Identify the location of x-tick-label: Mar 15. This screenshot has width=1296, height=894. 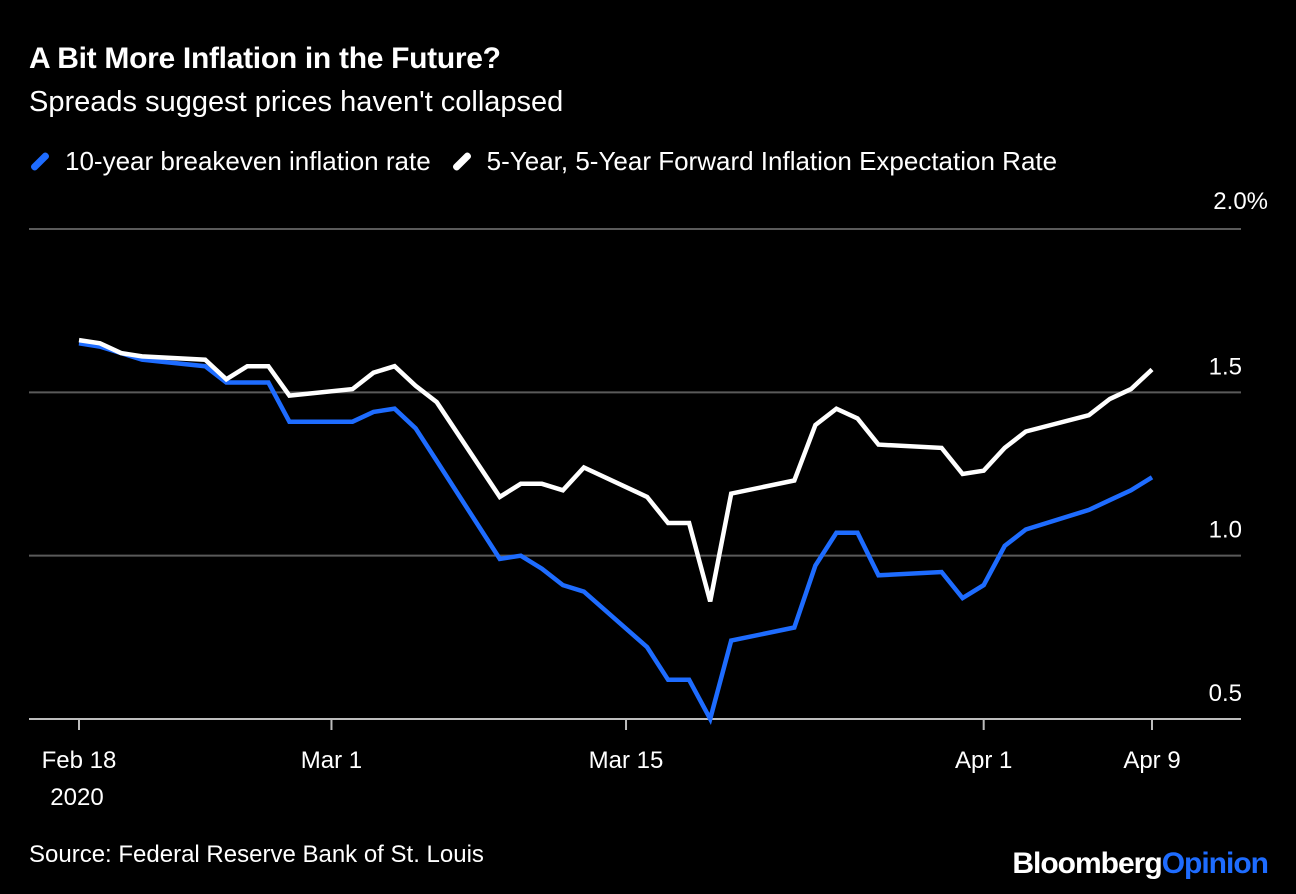
(626, 760).